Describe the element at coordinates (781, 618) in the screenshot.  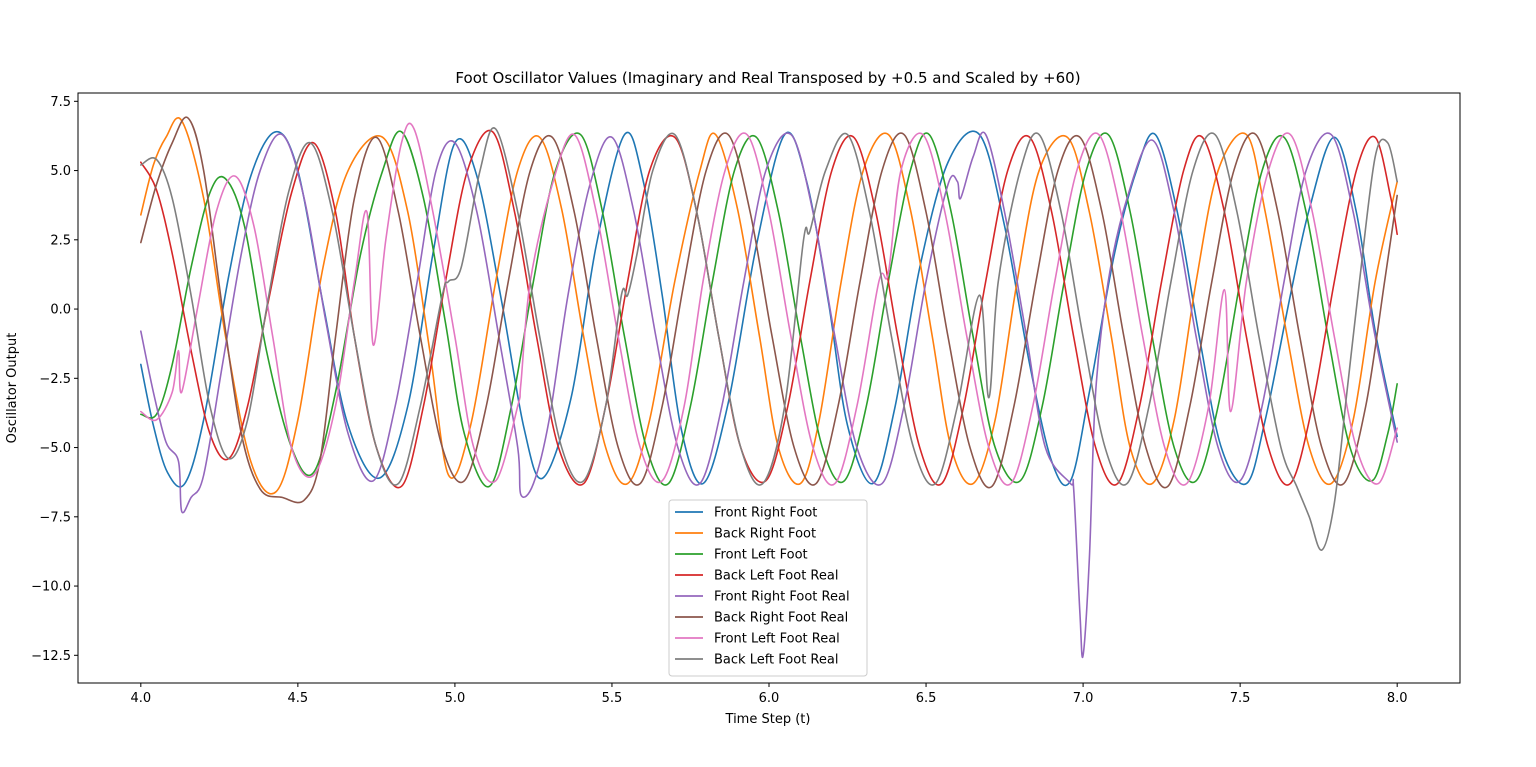
I see `legend-entry: Back Right Foot Real` at that location.